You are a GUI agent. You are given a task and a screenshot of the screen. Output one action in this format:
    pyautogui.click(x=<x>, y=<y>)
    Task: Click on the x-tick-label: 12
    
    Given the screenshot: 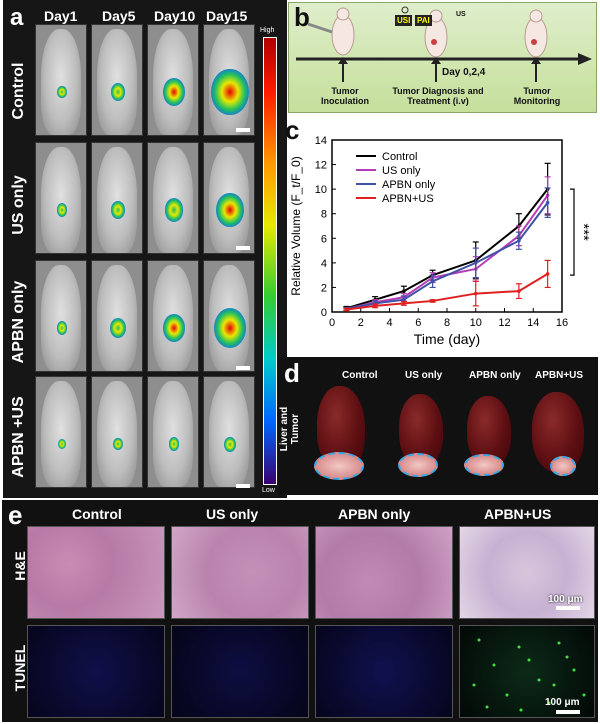 What is the action you would take?
    pyautogui.click(x=504, y=323)
    